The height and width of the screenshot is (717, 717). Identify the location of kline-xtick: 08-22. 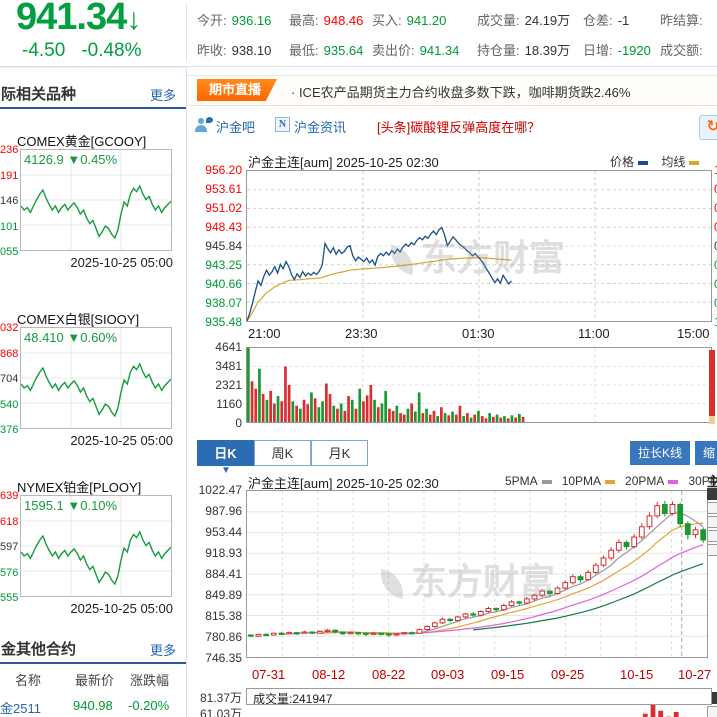
(389, 674).